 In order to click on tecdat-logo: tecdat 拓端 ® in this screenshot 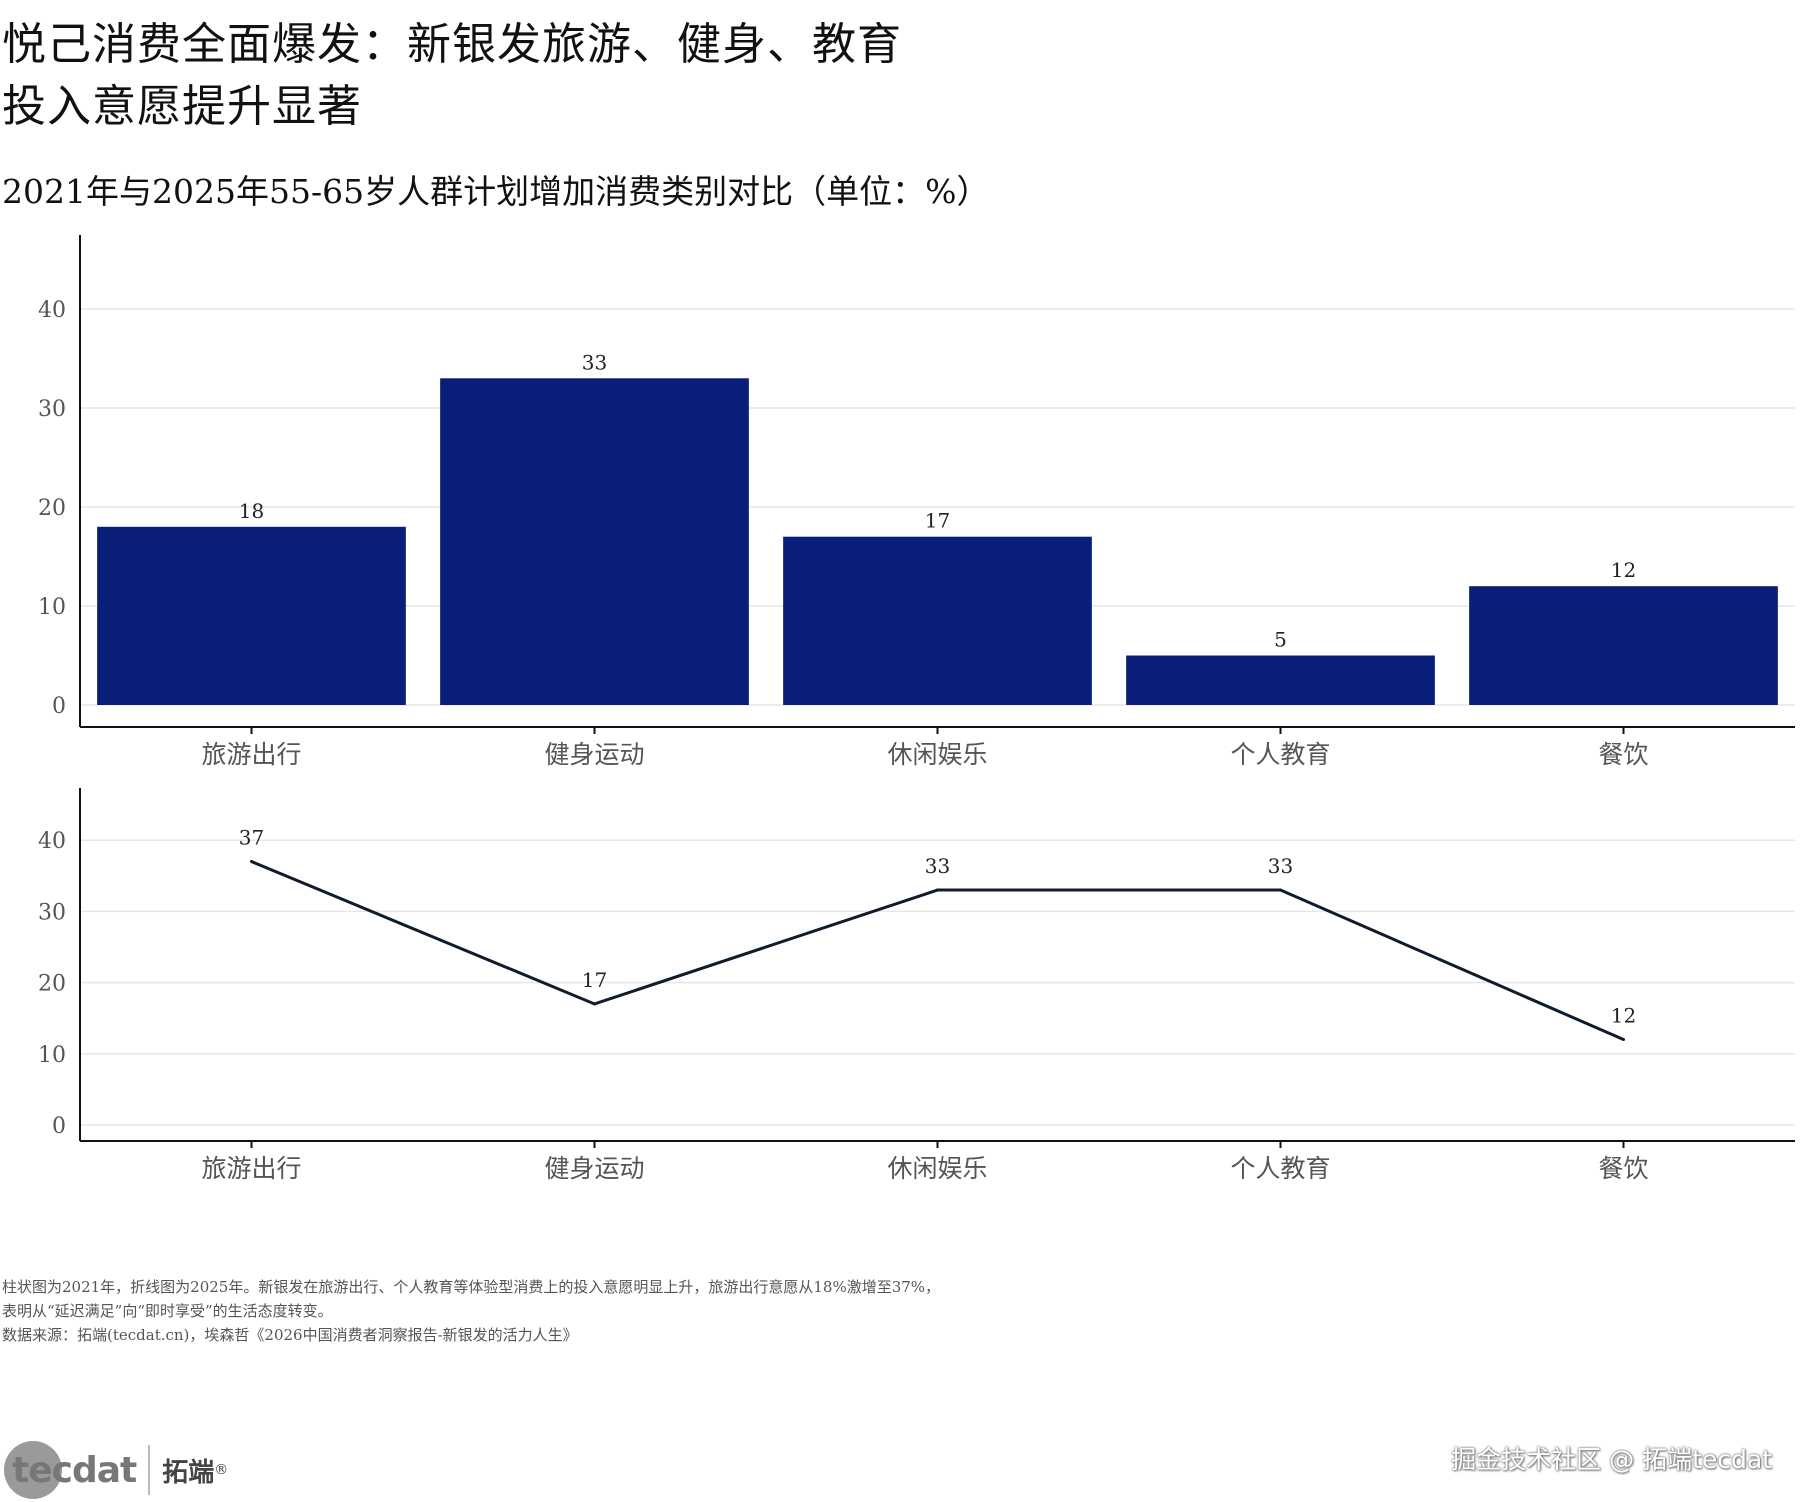, I will do `click(116, 1470)`.